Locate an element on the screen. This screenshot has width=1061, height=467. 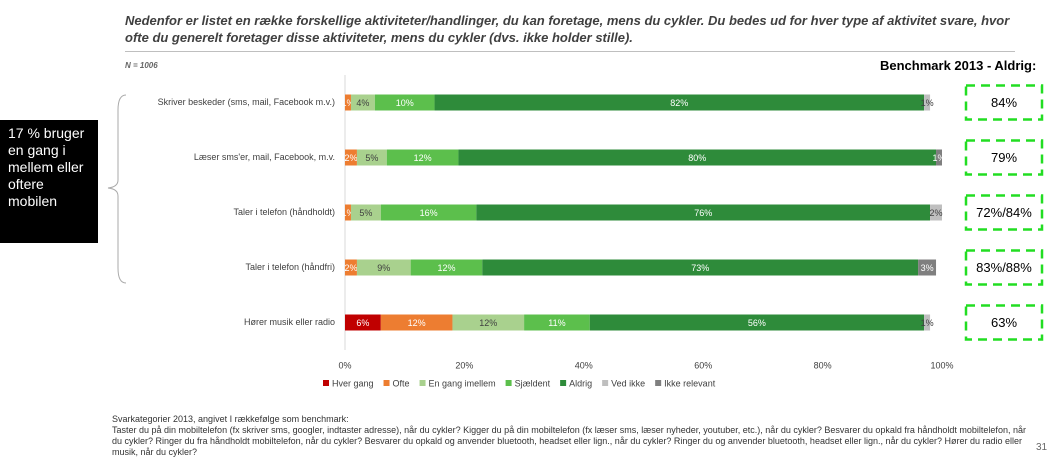
data-label: 73% is located at coordinates (700, 268).